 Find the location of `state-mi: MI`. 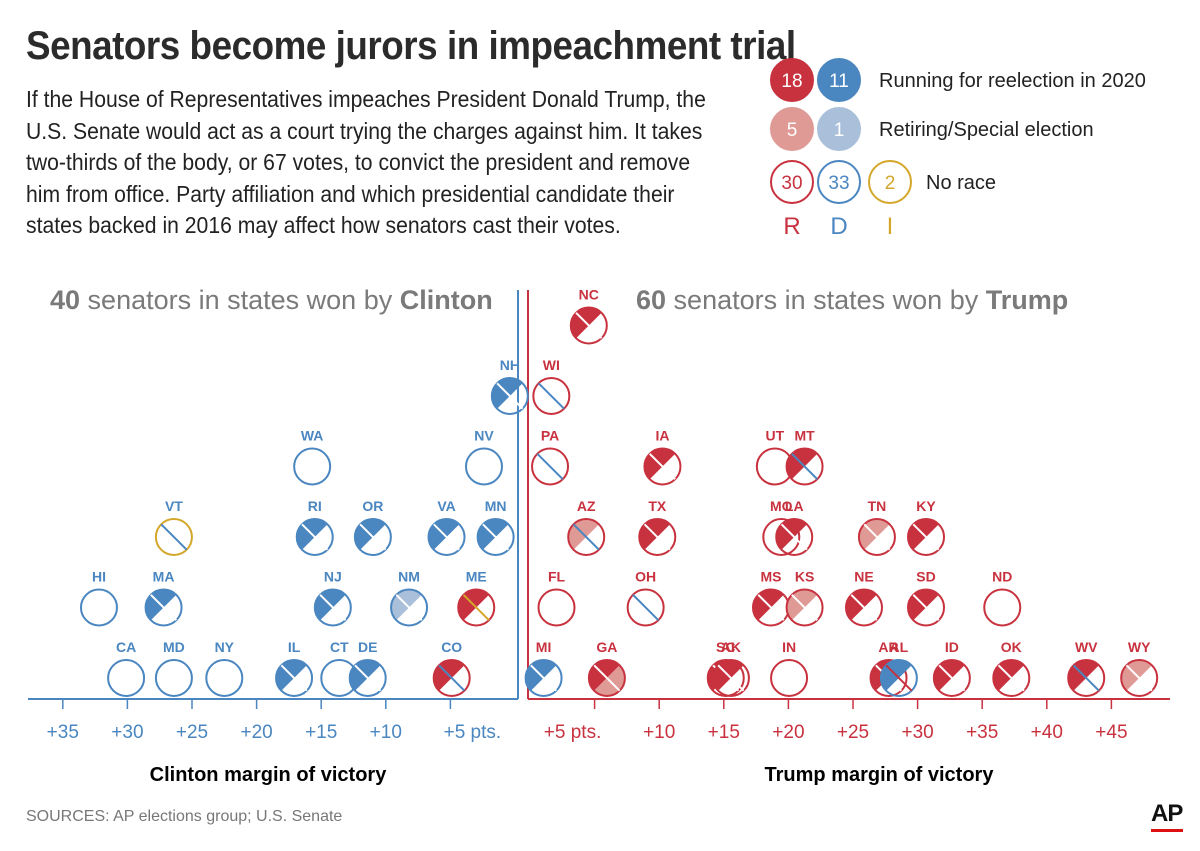

state-mi: MI is located at coordinates (543, 668).